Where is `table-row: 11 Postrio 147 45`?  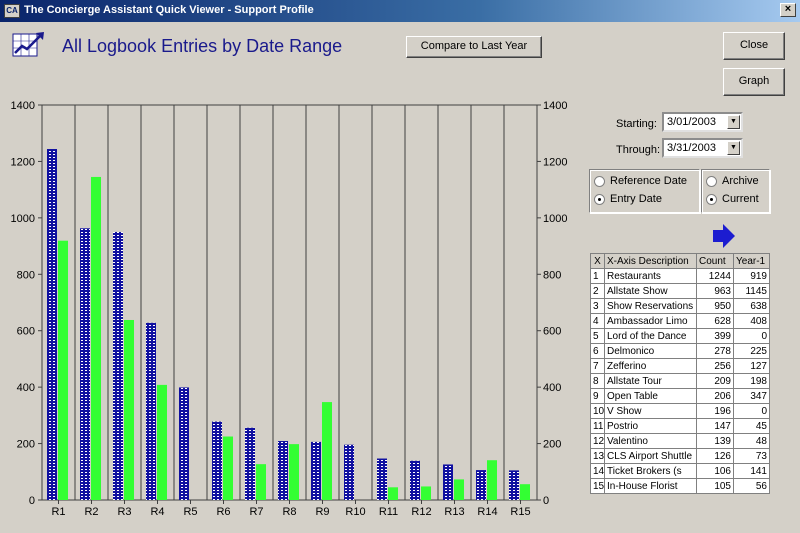 table-row: 11 Postrio 147 45 is located at coordinates (680, 426).